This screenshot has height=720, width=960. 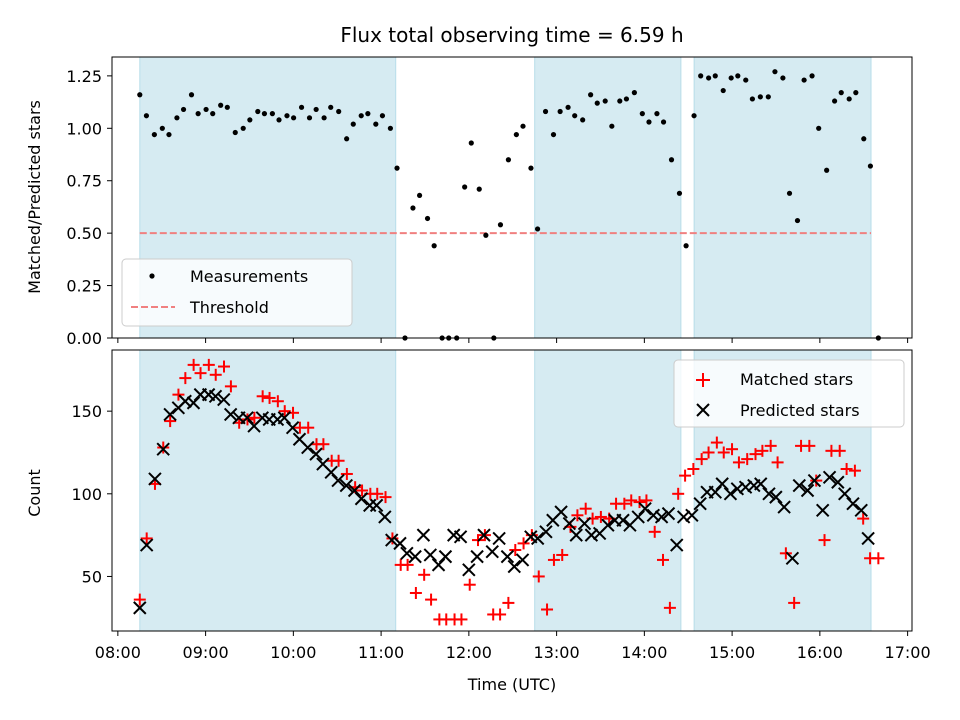 What do you see at coordinates (732, 652) in the screenshot?
I see `x-tick-label-7: 15:00` at bounding box center [732, 652].